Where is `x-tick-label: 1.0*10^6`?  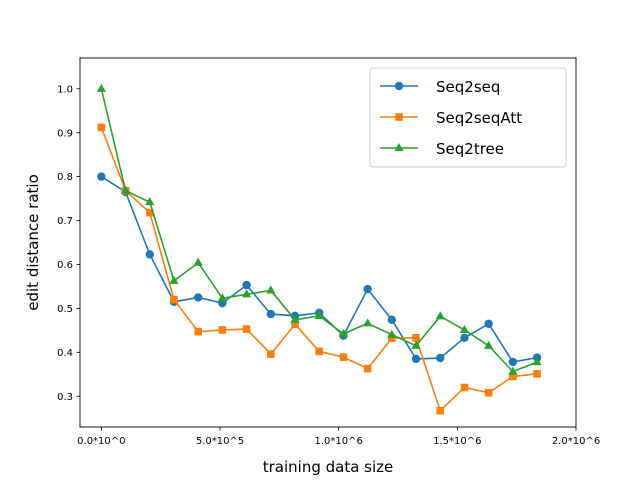
x-tick-label: 1.0*10^6 is located at coordinates (338, 441).